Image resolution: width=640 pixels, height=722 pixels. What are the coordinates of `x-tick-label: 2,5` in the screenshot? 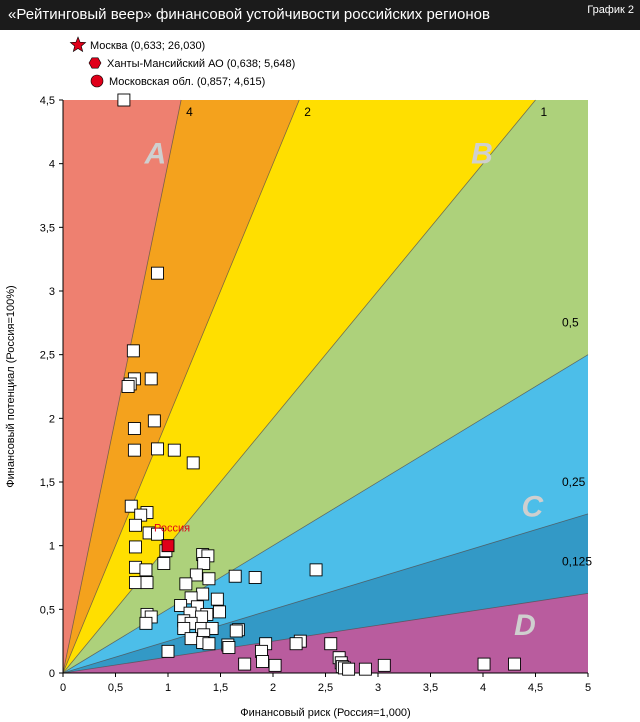 It's located at (325, 688).